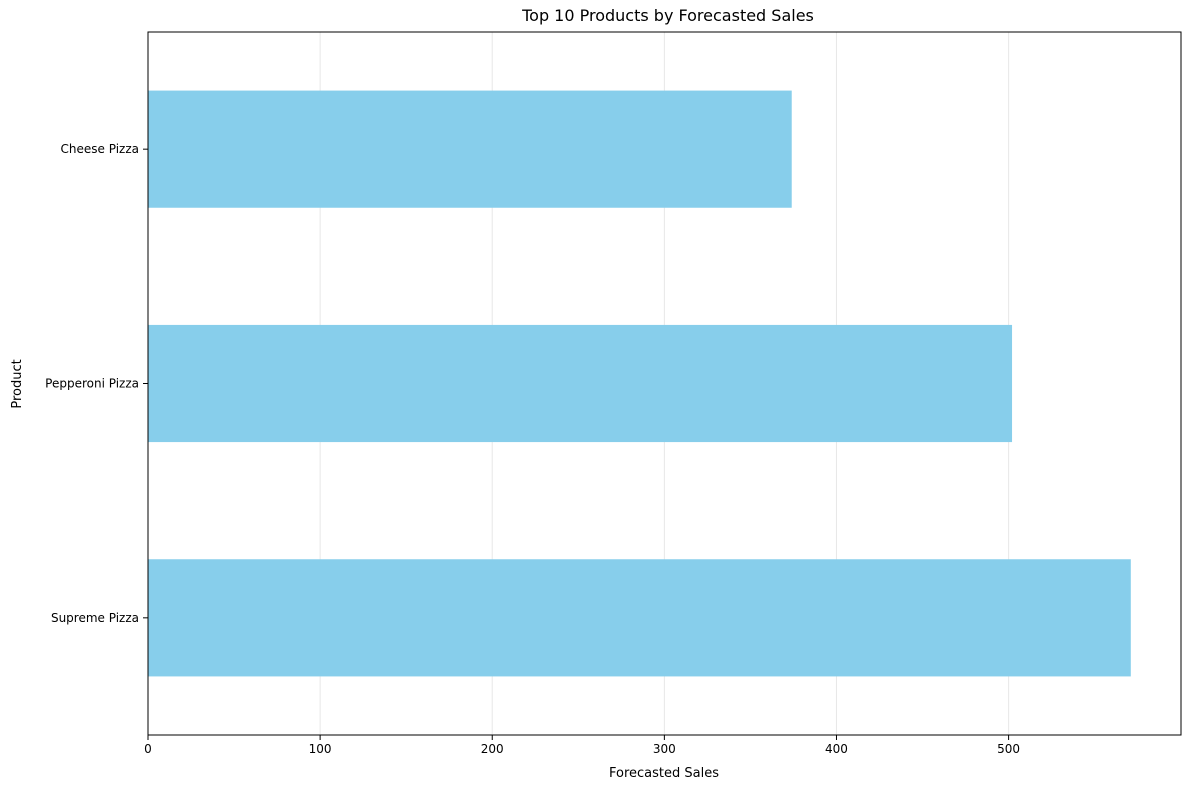 The image size is (1189, 790). I want to click on y-axis-label: Product, so click(17, 383).